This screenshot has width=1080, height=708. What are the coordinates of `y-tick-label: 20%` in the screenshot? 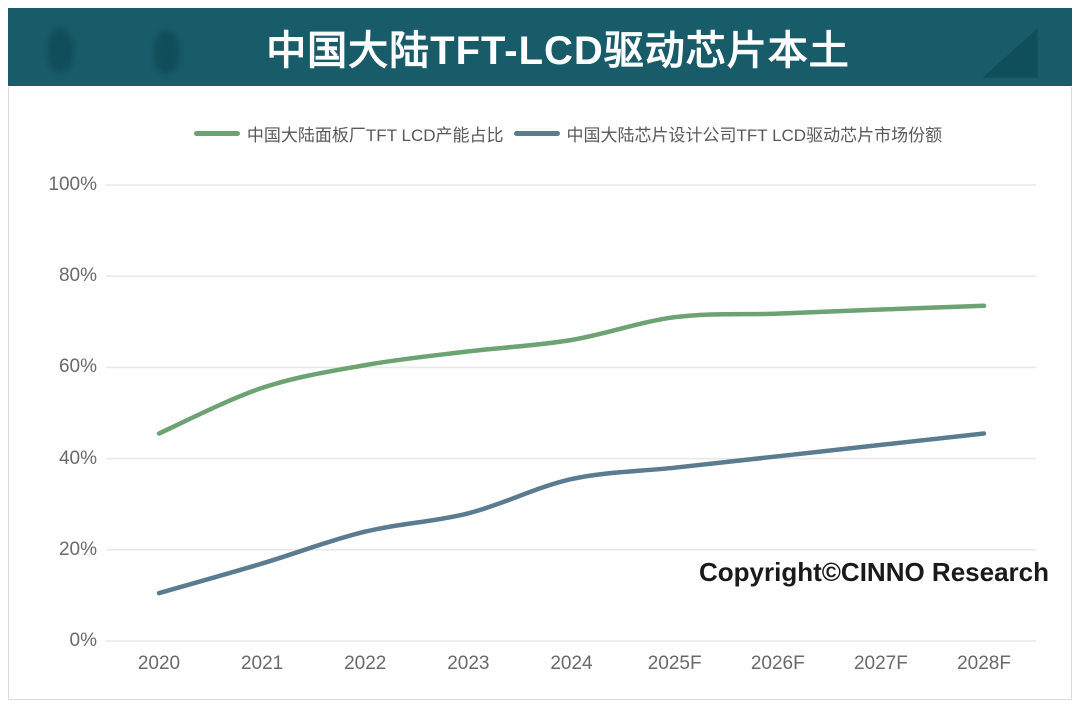 It's located at (77, 549).